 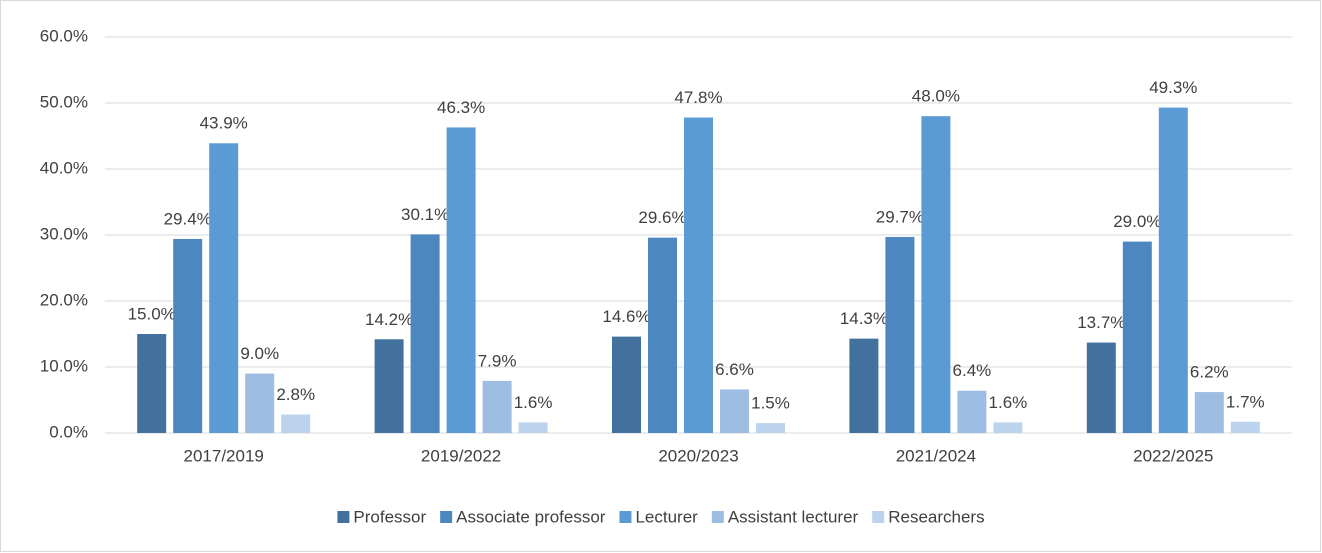 I want to click on data-label: 47.8%, so click(x=698, y=97).